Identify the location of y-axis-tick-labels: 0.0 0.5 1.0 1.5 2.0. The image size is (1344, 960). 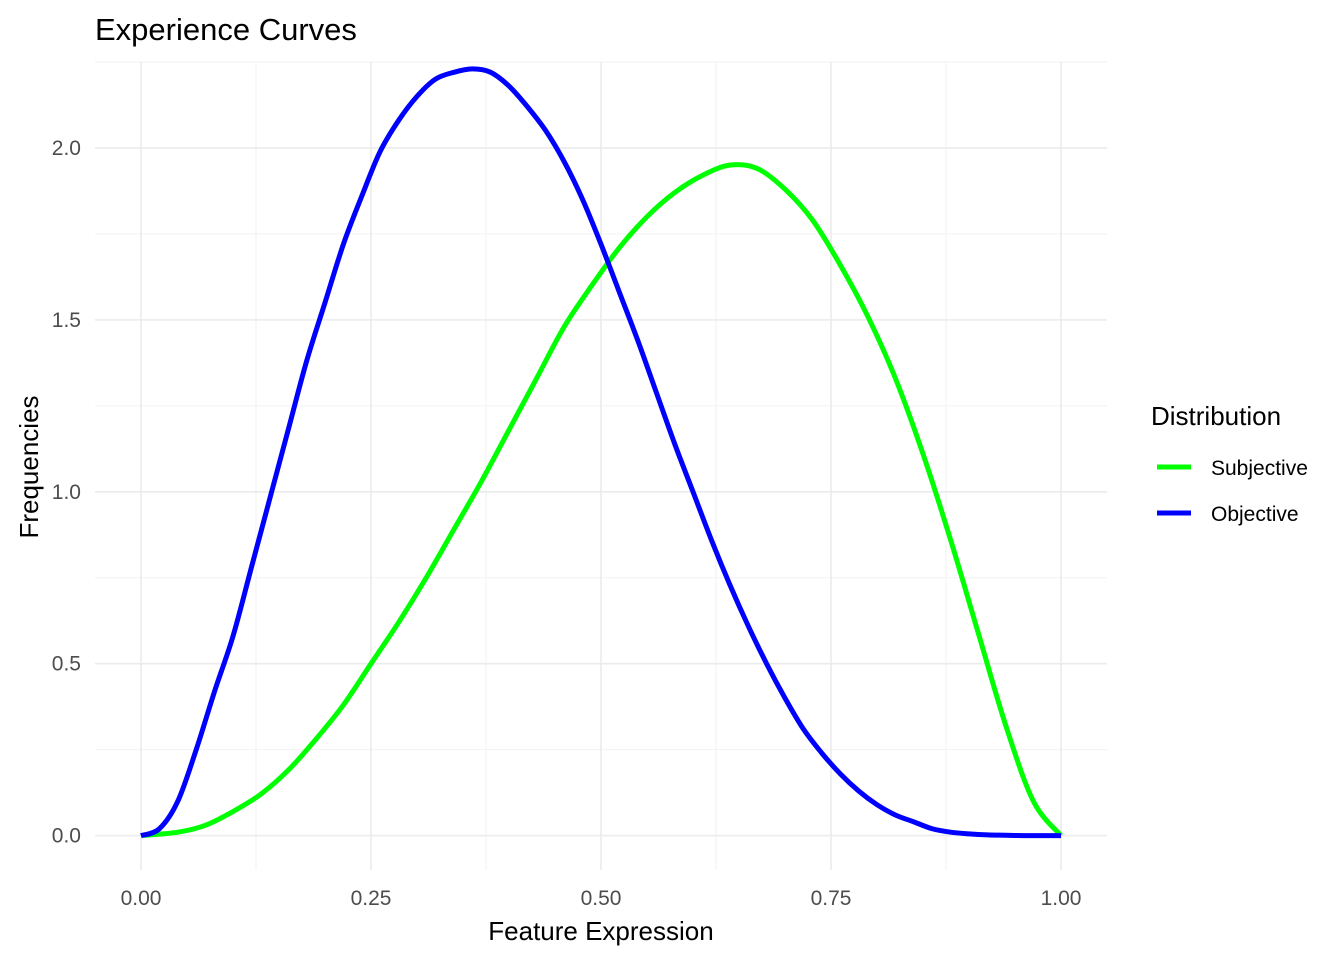
(66, 492).